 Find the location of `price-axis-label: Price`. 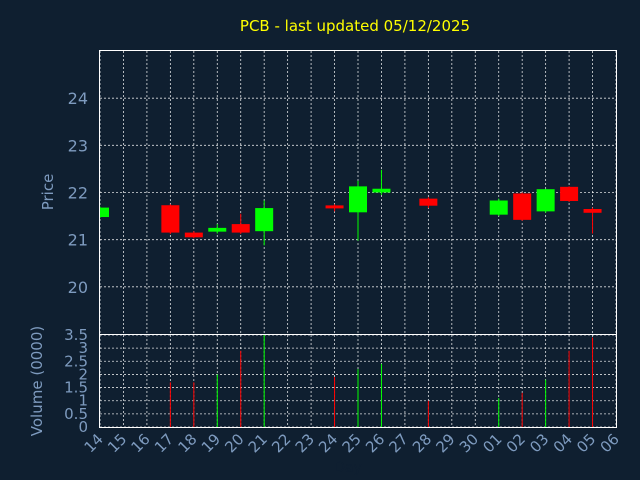

price-axis-label: Price is located at coordinates (48, 192).